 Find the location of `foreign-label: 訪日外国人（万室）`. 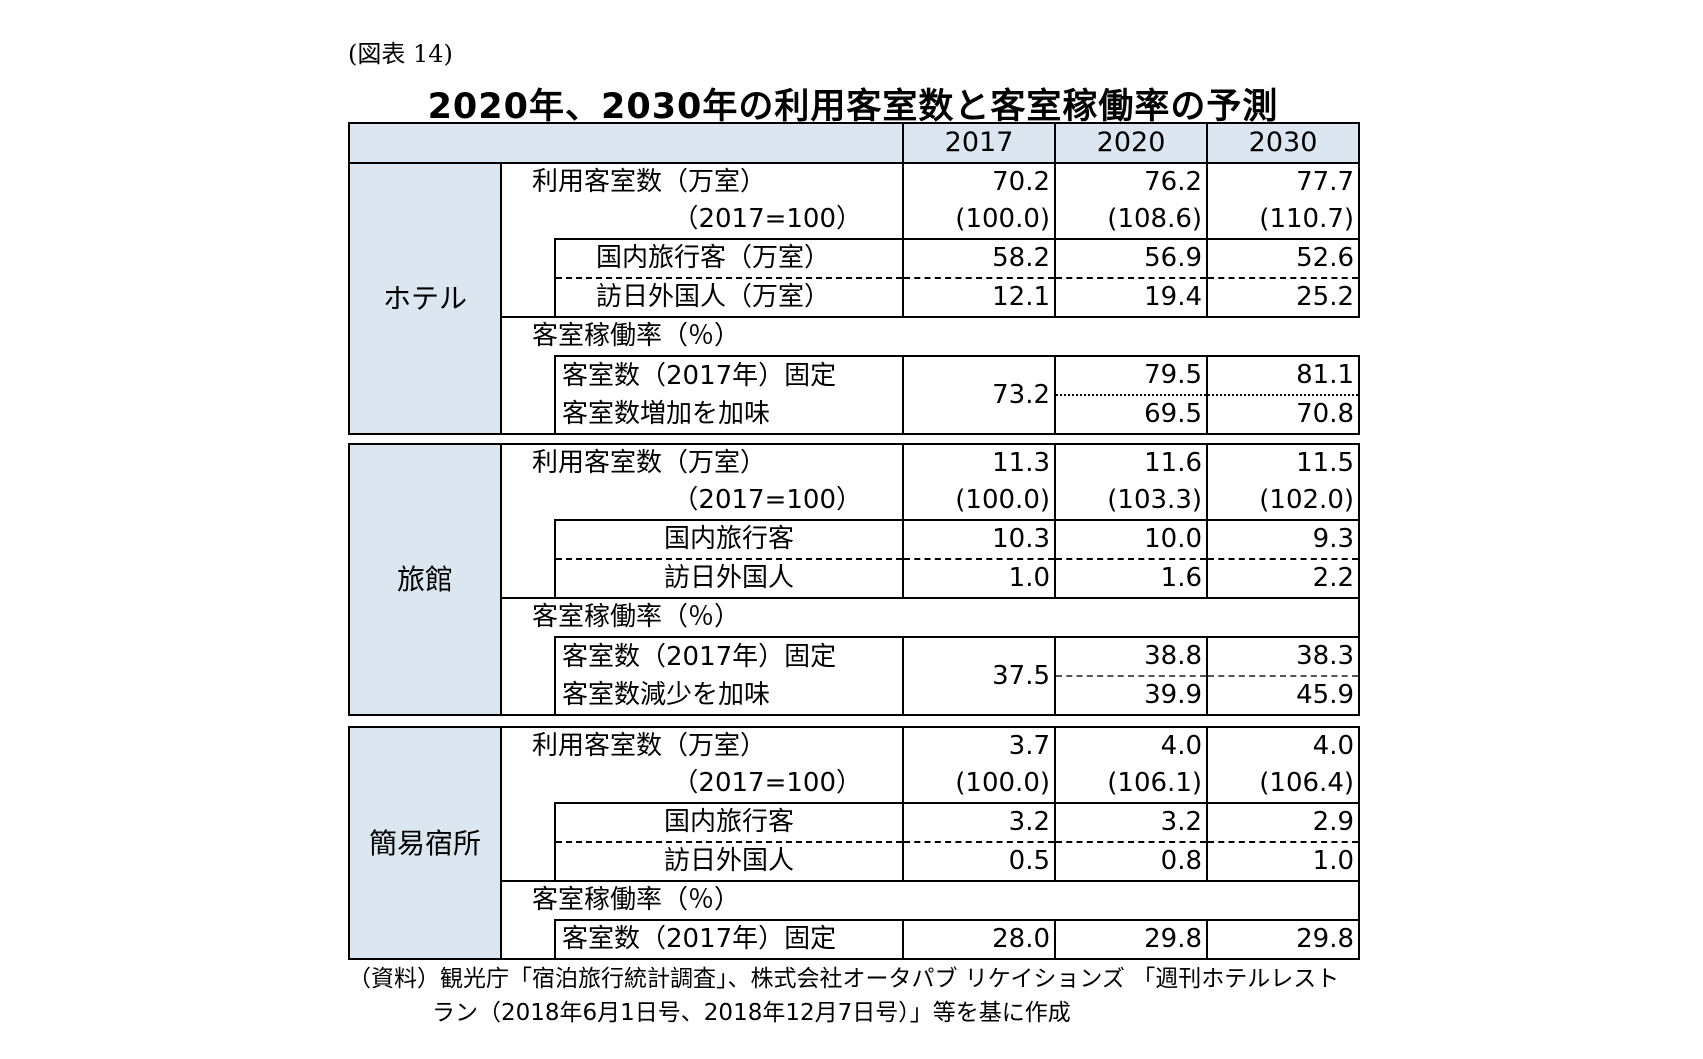

foreign-label: 訪日外国人（万室） is located at coordinates (728, 297).